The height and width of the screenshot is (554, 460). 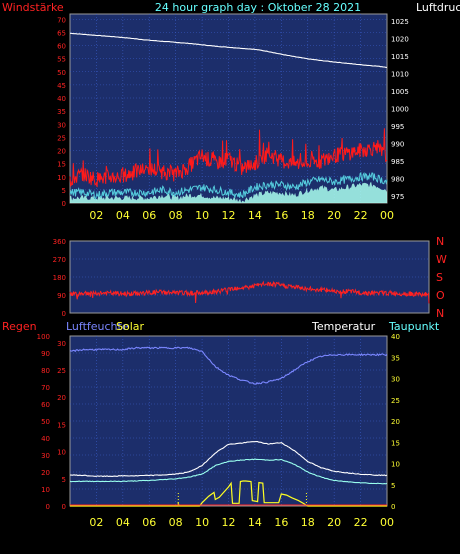 I want to click on temperature-tick-label: 35, so click(x=395, y=358).